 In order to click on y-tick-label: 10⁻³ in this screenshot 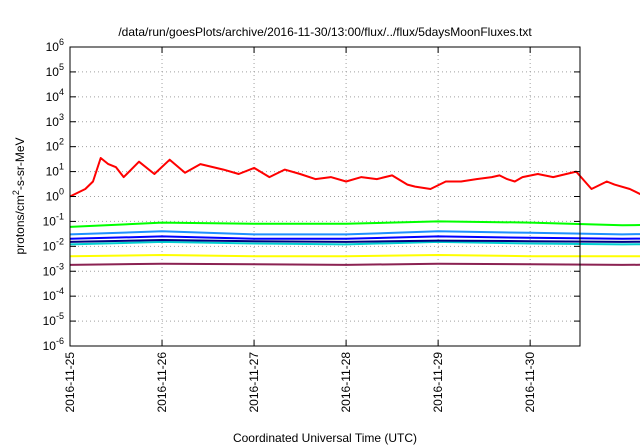, I will do `click(53, 269)`.